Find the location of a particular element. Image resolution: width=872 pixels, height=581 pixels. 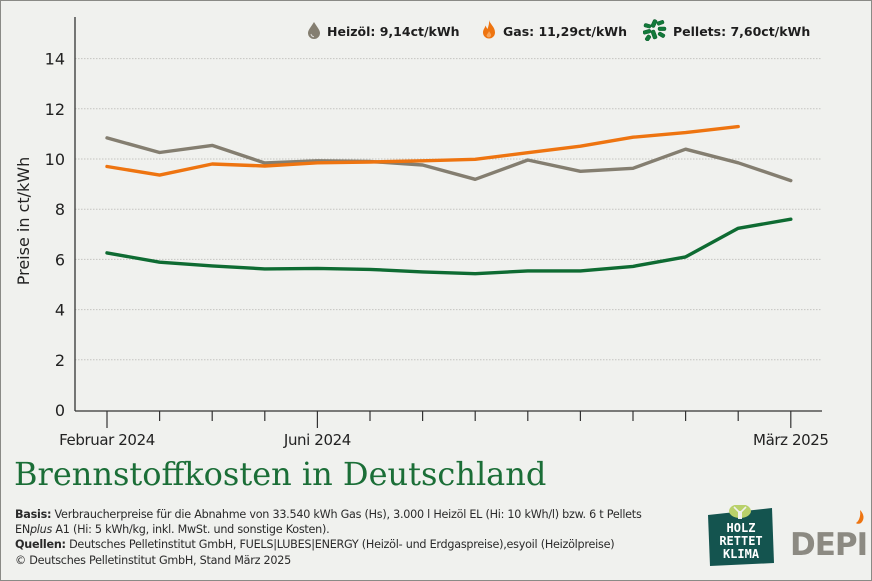

logo-text-holz: HOLZ is located at coordinates (741, 528).